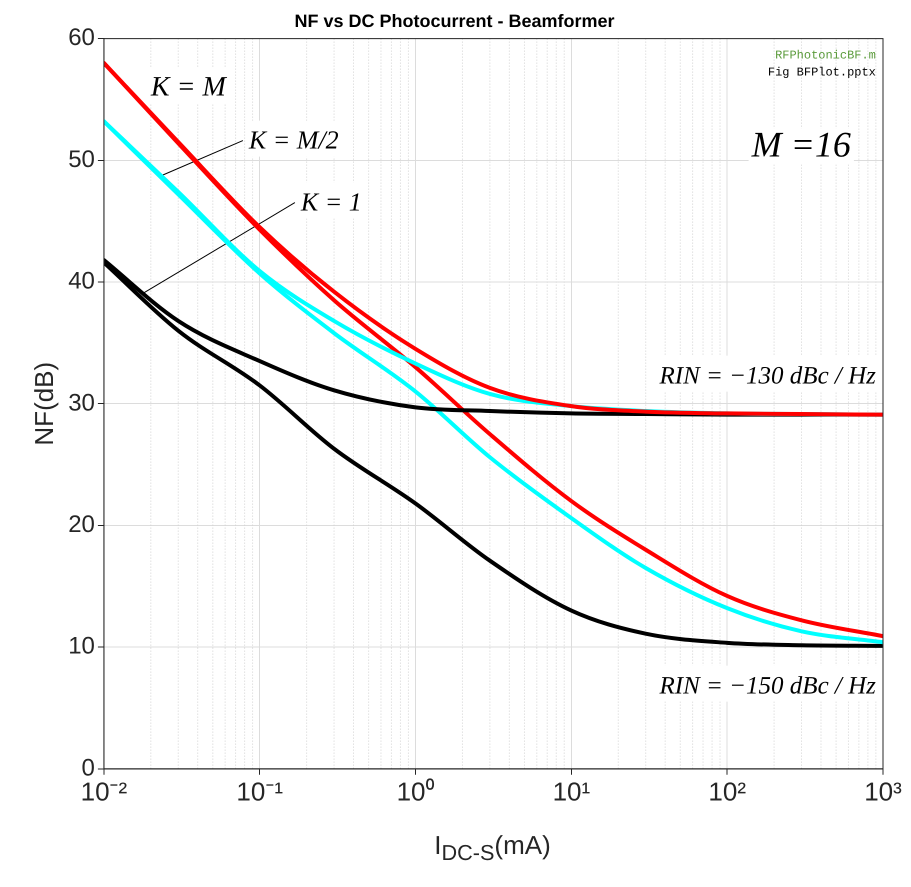  Describe the element at coordinates (260, 791) in the screenshot. I see `x-tick-label: 10⁻¹` at that location.